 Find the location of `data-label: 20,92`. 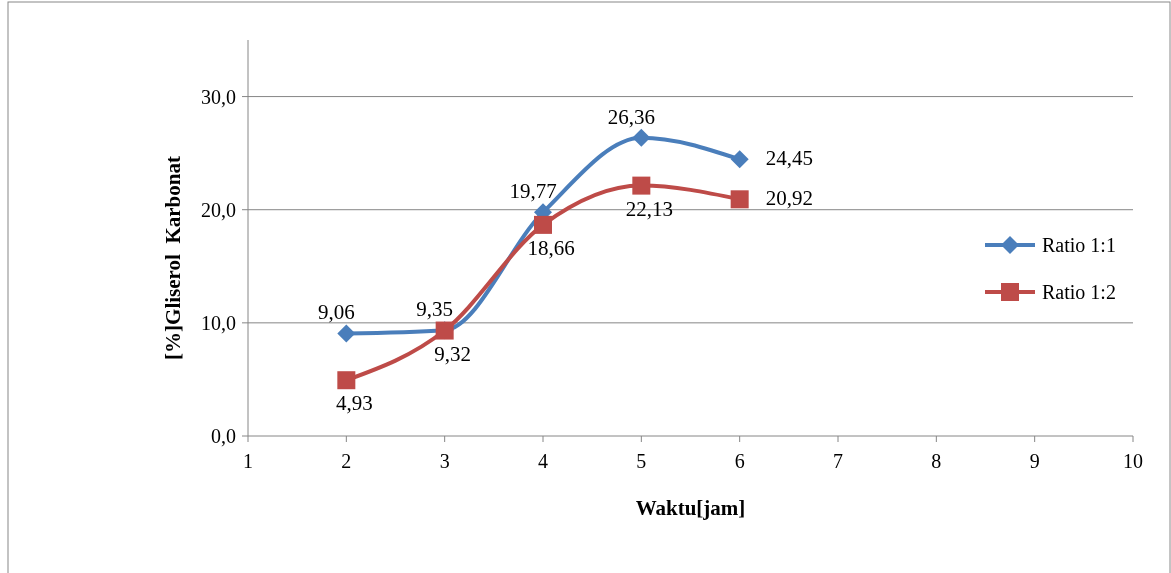

data-label: 20,92 is located at coordinates (789, 198).